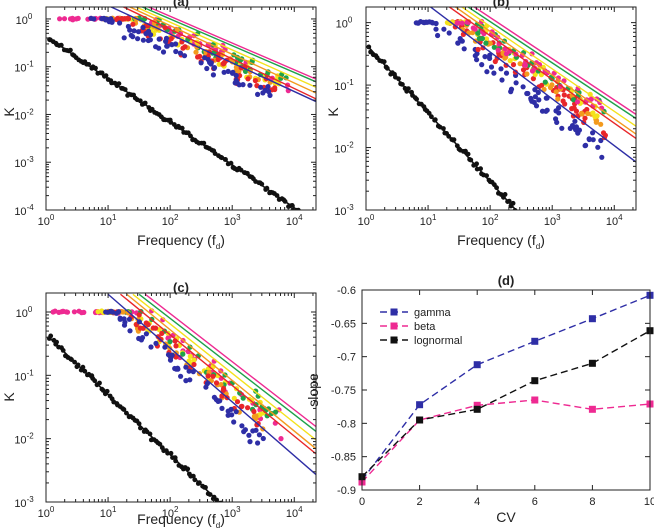  What do you see at coordinates (362, 502) in the screenshot?
I see `x-tick-label: 0` at bounding box center [362, 502].